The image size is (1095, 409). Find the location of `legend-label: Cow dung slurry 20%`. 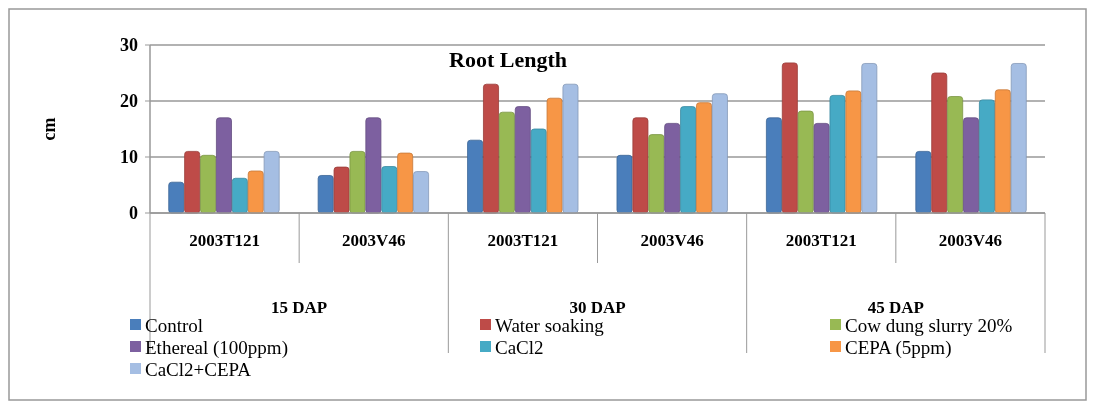

legend-label: Cow dung slurry 20% is located at coordinates (929, 325).